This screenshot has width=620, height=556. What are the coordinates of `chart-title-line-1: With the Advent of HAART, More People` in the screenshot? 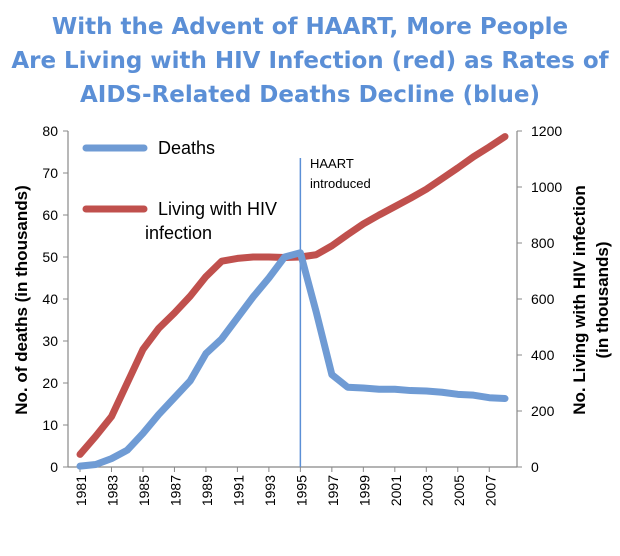 It's located at (310, 27).